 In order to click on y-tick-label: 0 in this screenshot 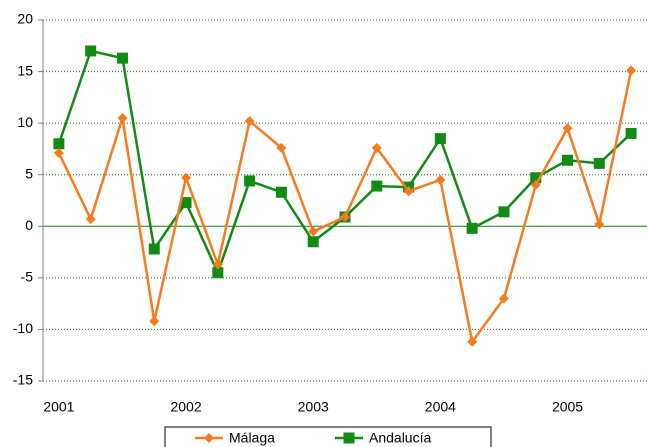, I will do `click(29, 225)`.